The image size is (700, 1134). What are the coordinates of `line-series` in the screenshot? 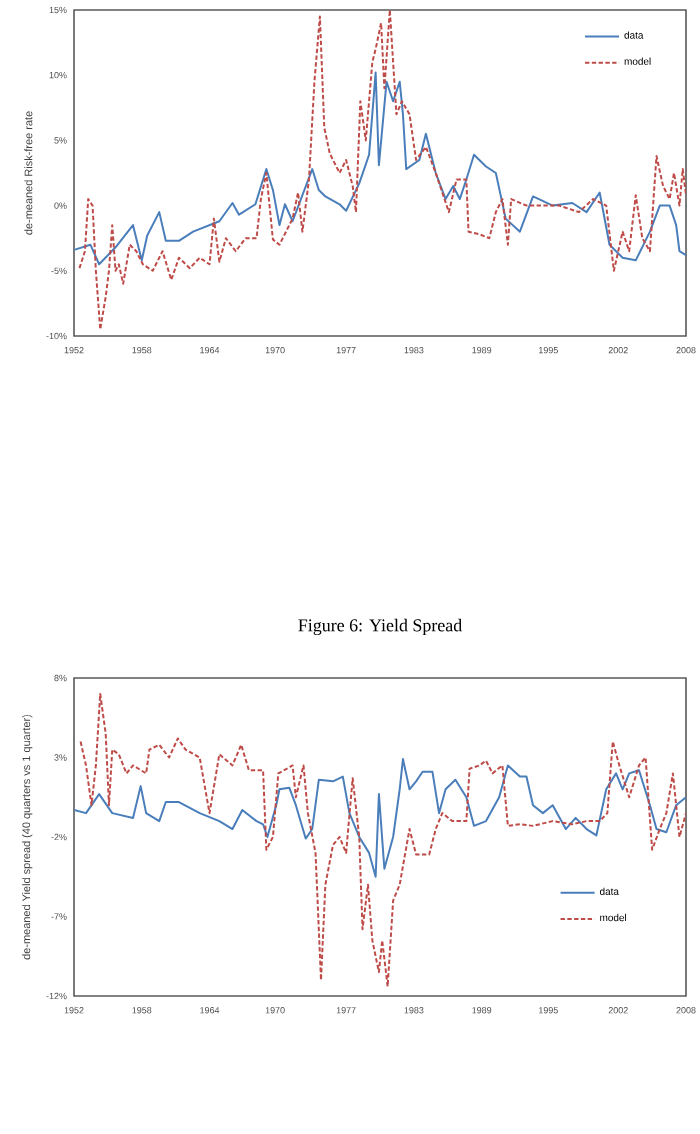 It's located at (380, 818).